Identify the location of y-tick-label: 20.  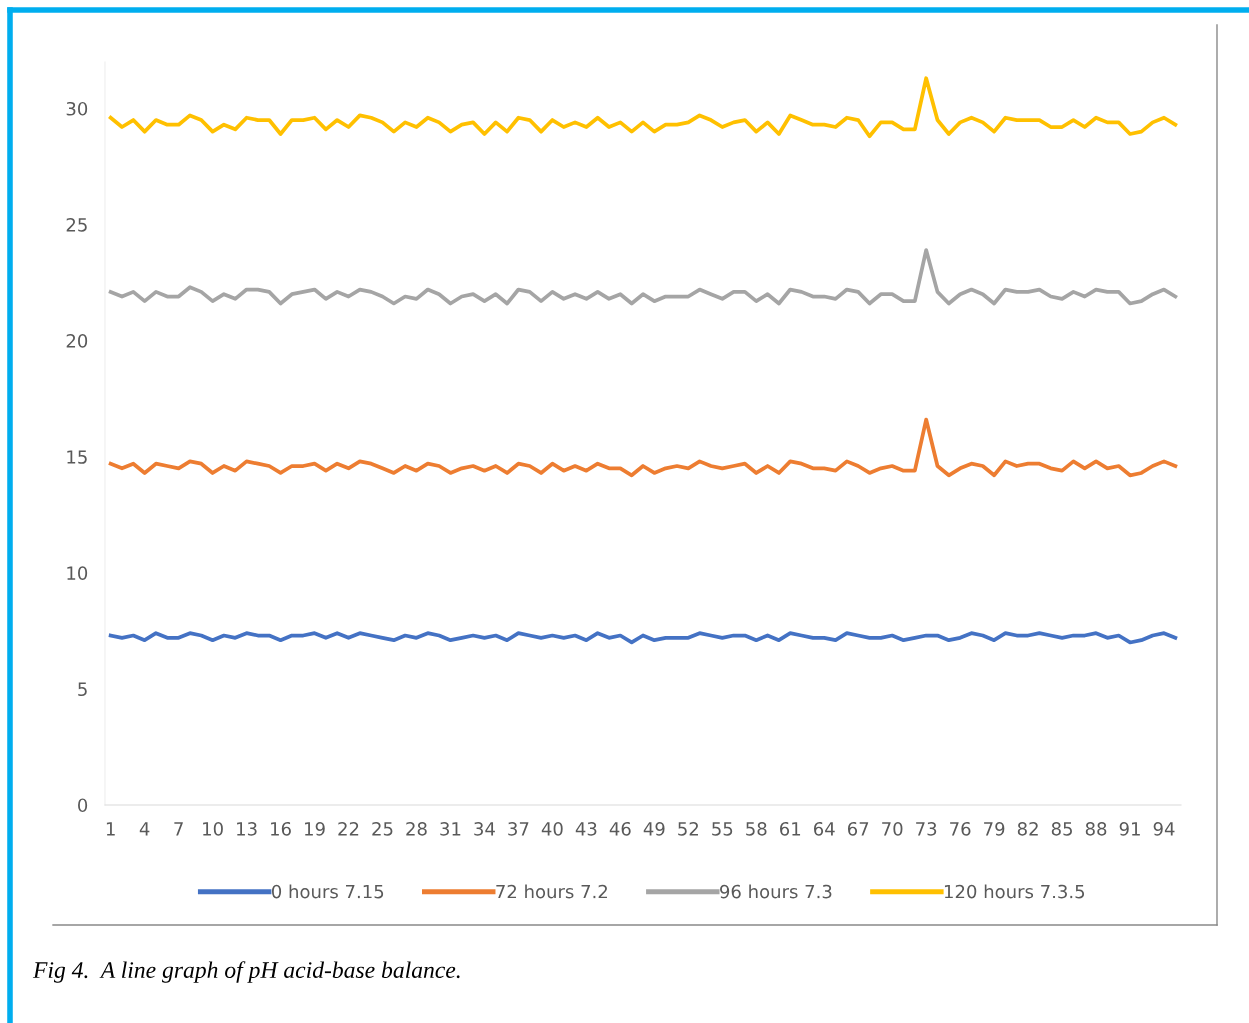
(77, 341).